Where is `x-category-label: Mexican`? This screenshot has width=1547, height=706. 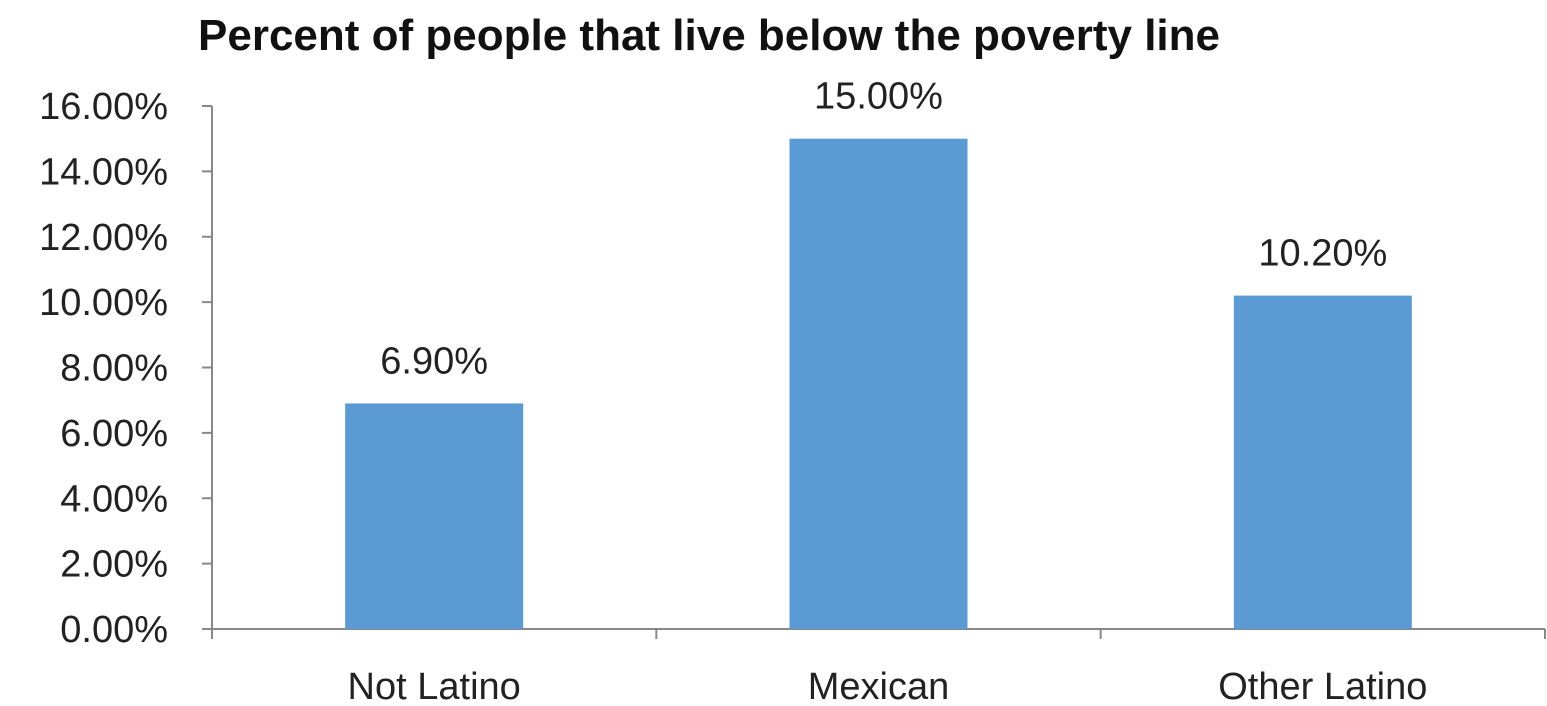 x-category-label: Mexican is located at coordinates (879, 686).